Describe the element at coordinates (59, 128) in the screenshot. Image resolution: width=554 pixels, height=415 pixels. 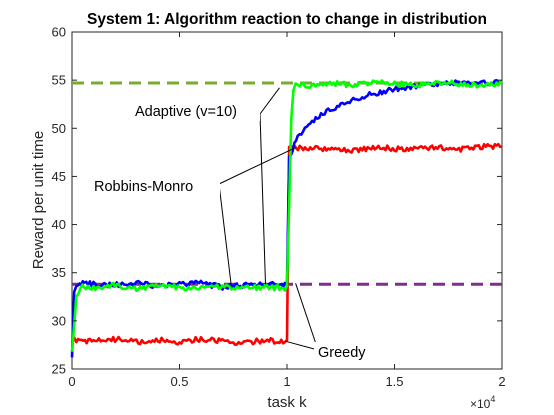
I see `y-tick-label-5: 50` at that location.